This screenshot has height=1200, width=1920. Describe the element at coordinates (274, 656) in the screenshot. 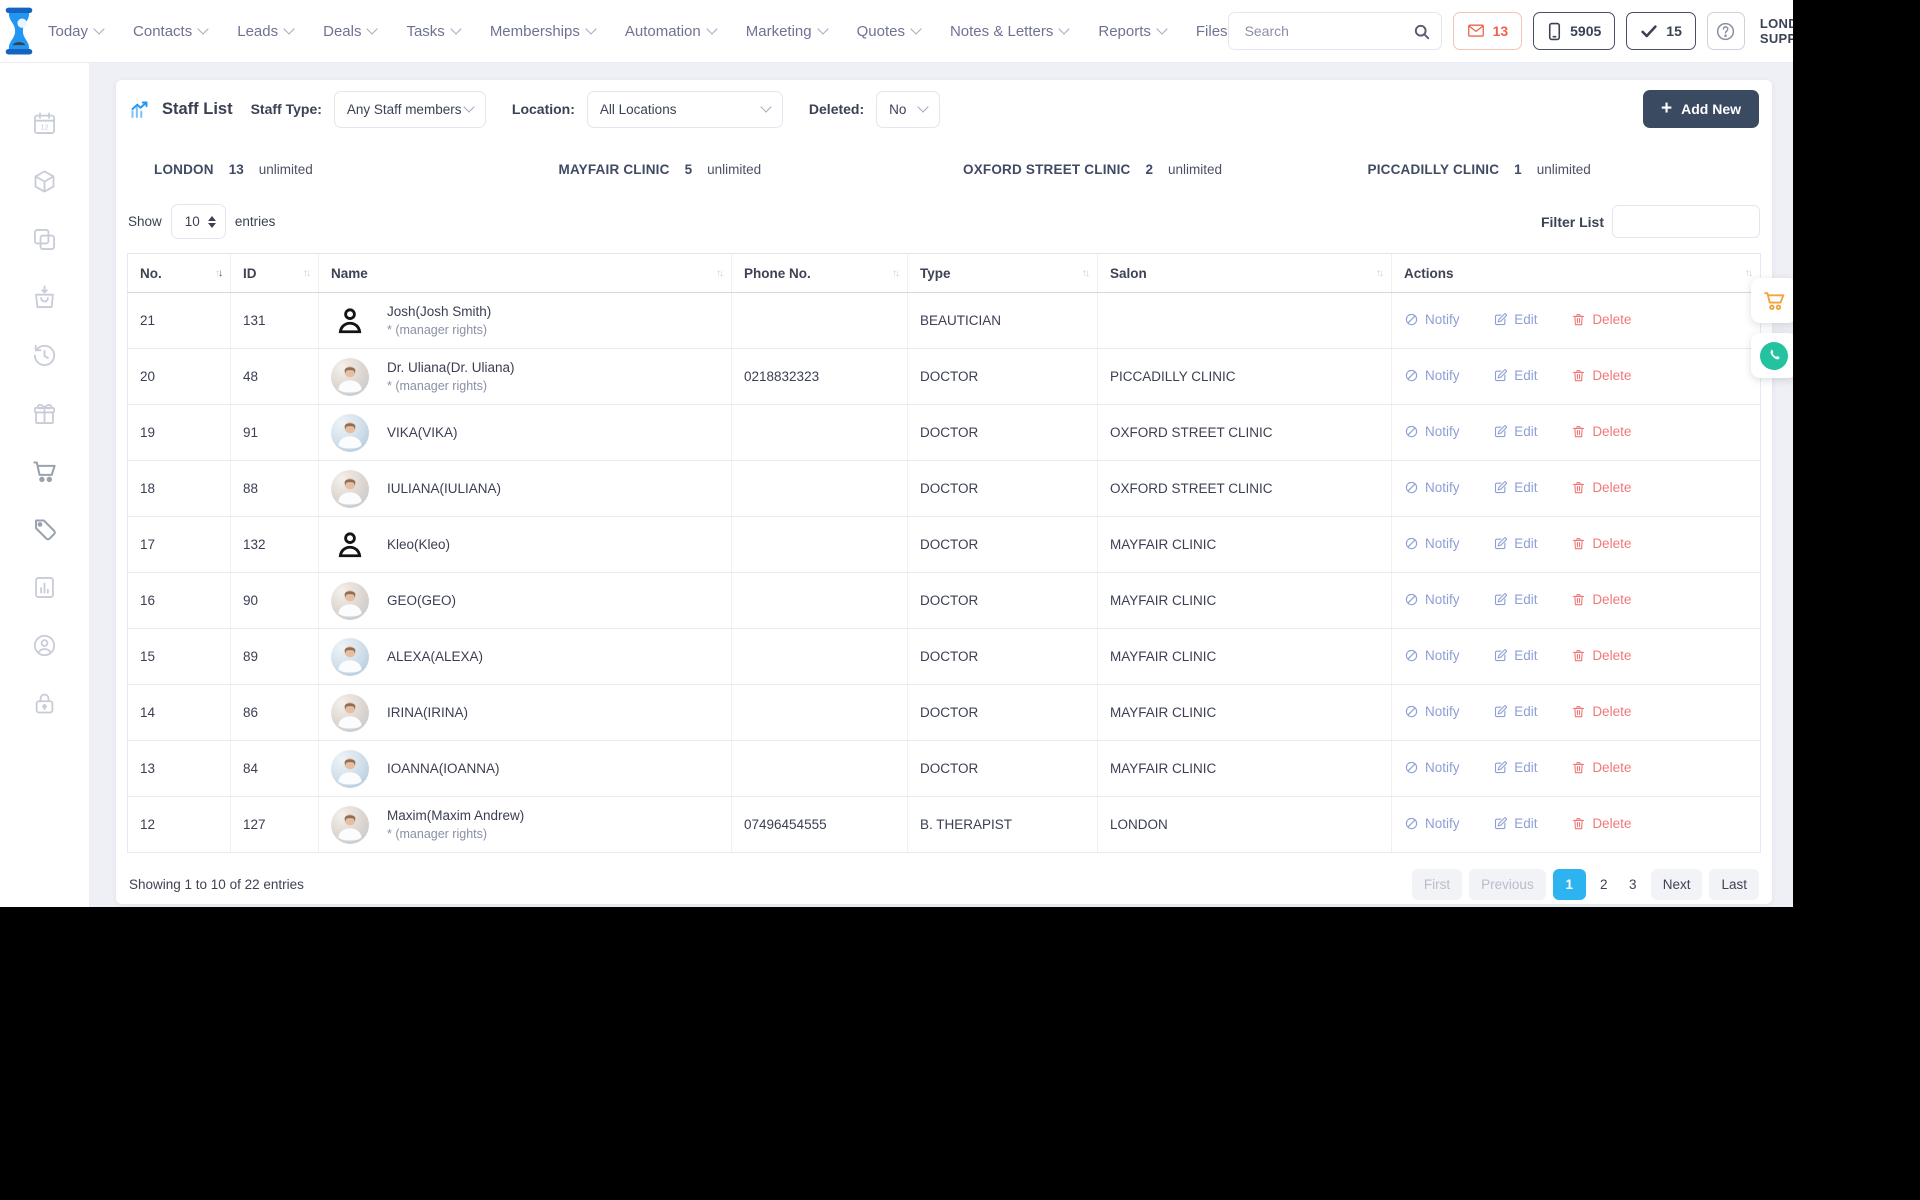

I see `cell-id: 89` at that location.